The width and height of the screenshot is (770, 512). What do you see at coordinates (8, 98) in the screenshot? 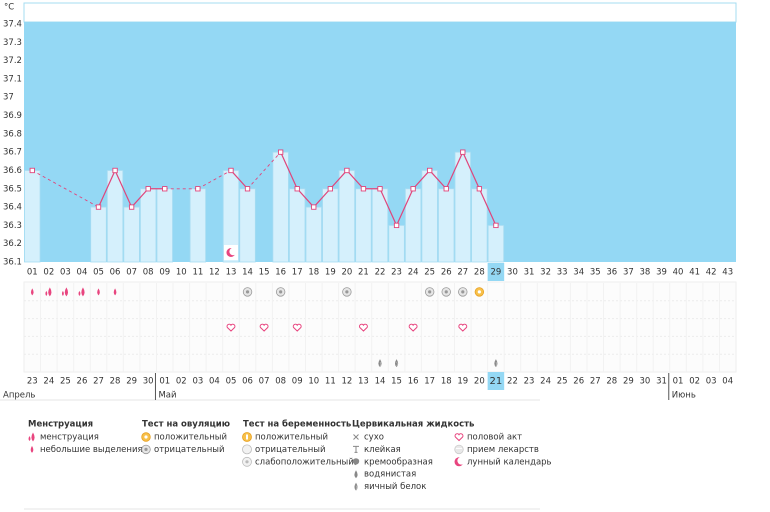
I see `y-tick-label: 37` at bounding box center [8, 98].